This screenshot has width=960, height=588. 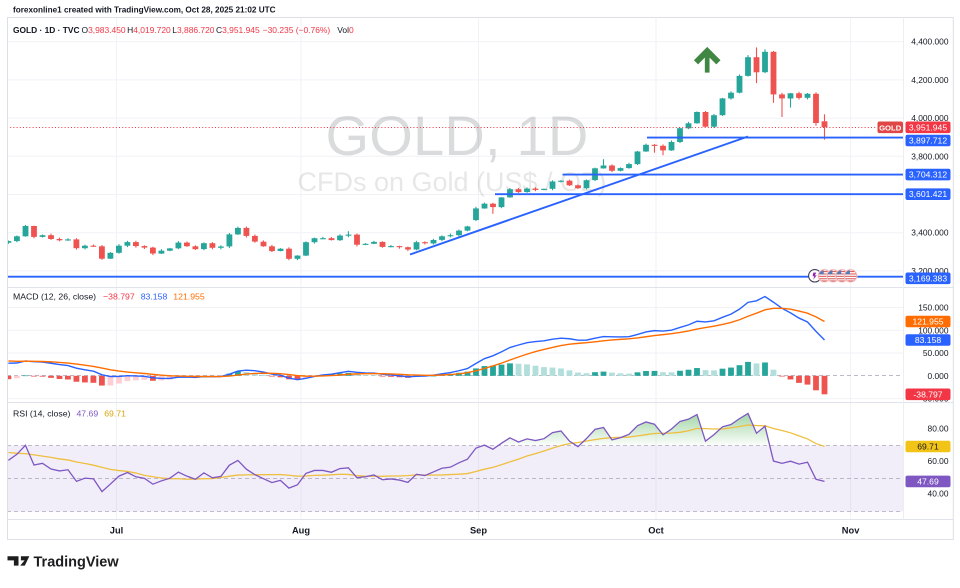 I want to click on svg-text: 150.000, so click(x=933, y=308).